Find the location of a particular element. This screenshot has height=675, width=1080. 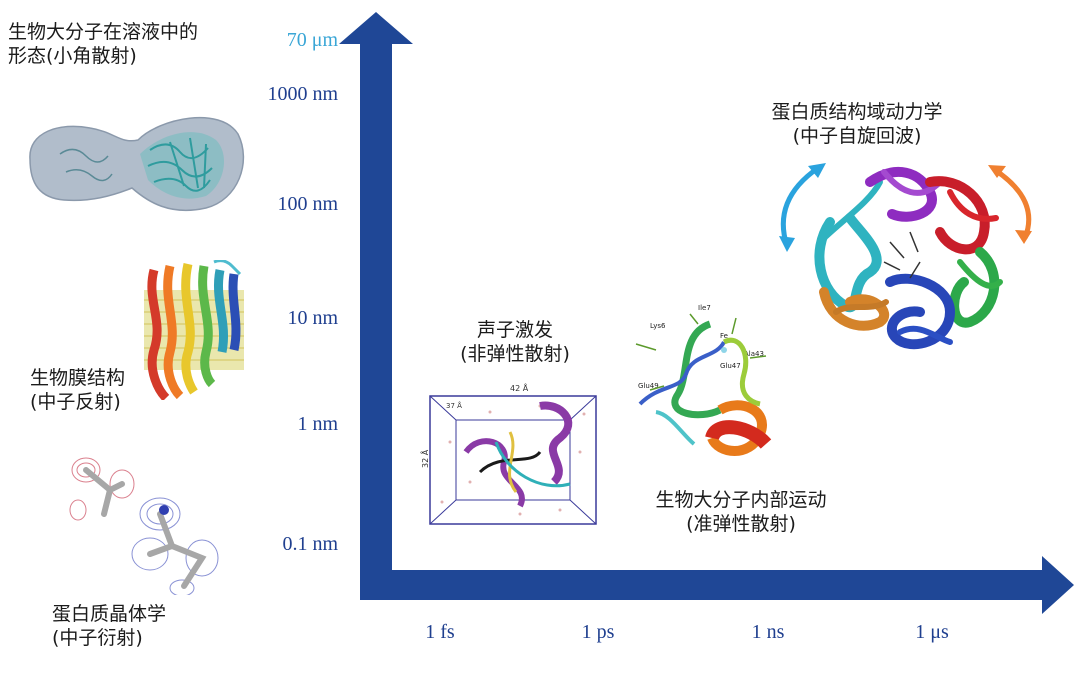

svg-text: 37 Å is located at coordinates (454, 405).